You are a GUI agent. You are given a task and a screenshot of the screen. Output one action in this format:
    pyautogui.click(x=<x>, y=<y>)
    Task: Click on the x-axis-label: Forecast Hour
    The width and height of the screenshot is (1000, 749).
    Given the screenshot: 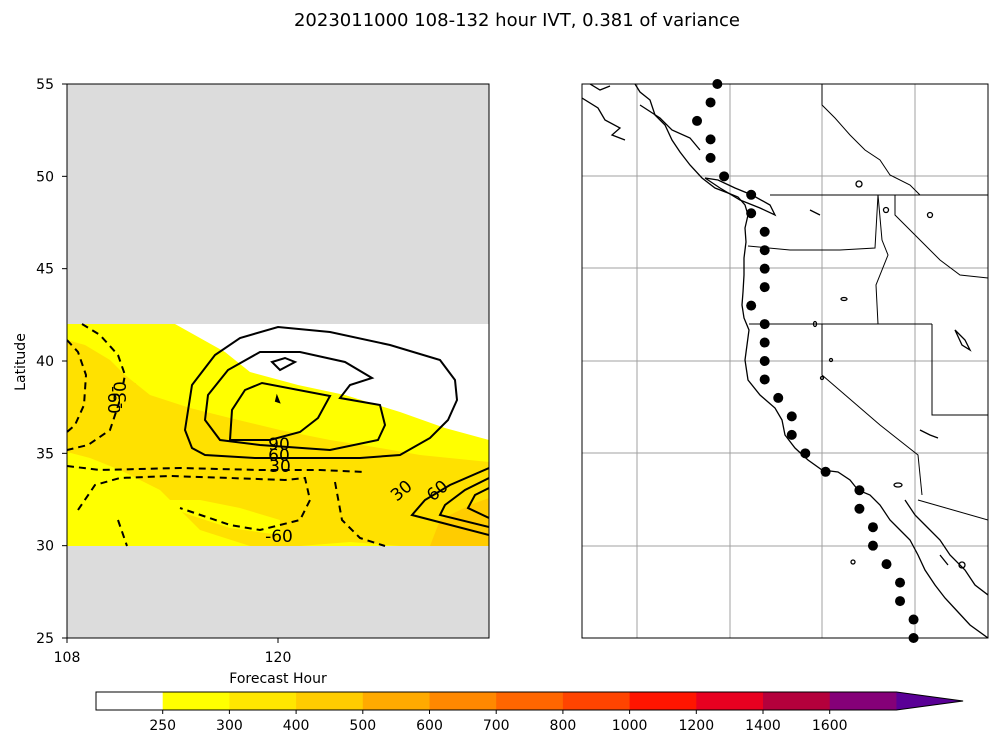 What is the action you would take?
    pyautogui.click(x=278, y=679)
    